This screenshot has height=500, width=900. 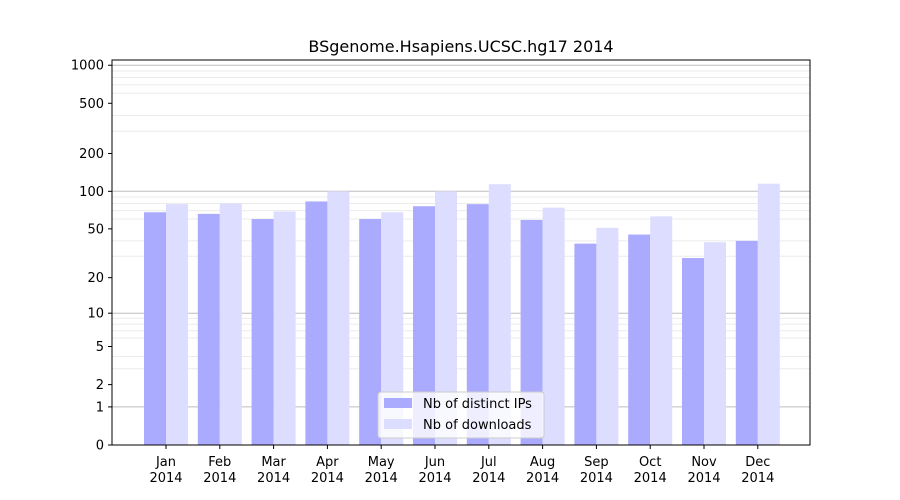 What do you see at coordinates (381, 462) in the screenshot?
I see `x-tick-label: May` at bounding box center [381, 462].